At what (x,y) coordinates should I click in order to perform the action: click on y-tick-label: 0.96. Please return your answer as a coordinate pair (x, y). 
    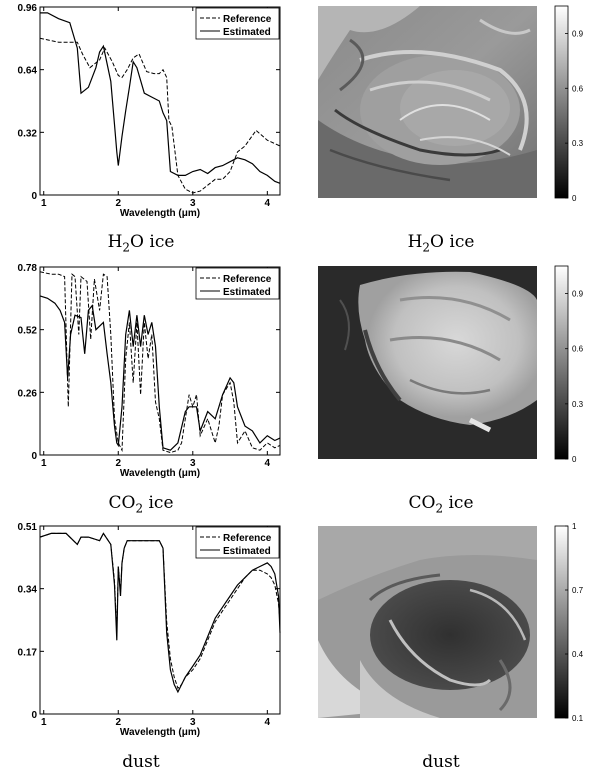
    Looking at the image, I should click on (28, 8).